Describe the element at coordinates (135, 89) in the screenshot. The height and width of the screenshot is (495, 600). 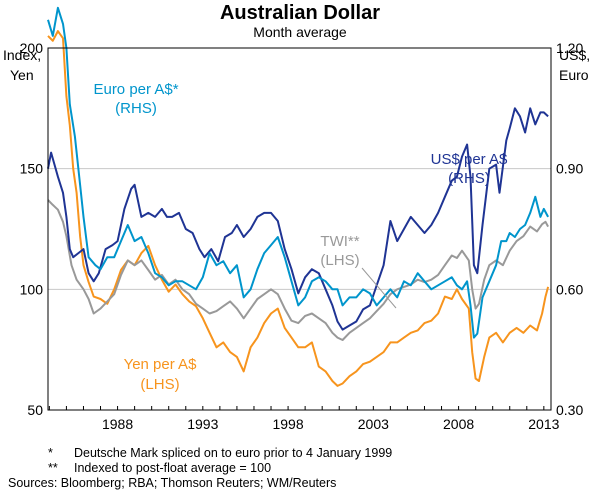
I see `legend-euro-label: Euro per A$*` at that location.